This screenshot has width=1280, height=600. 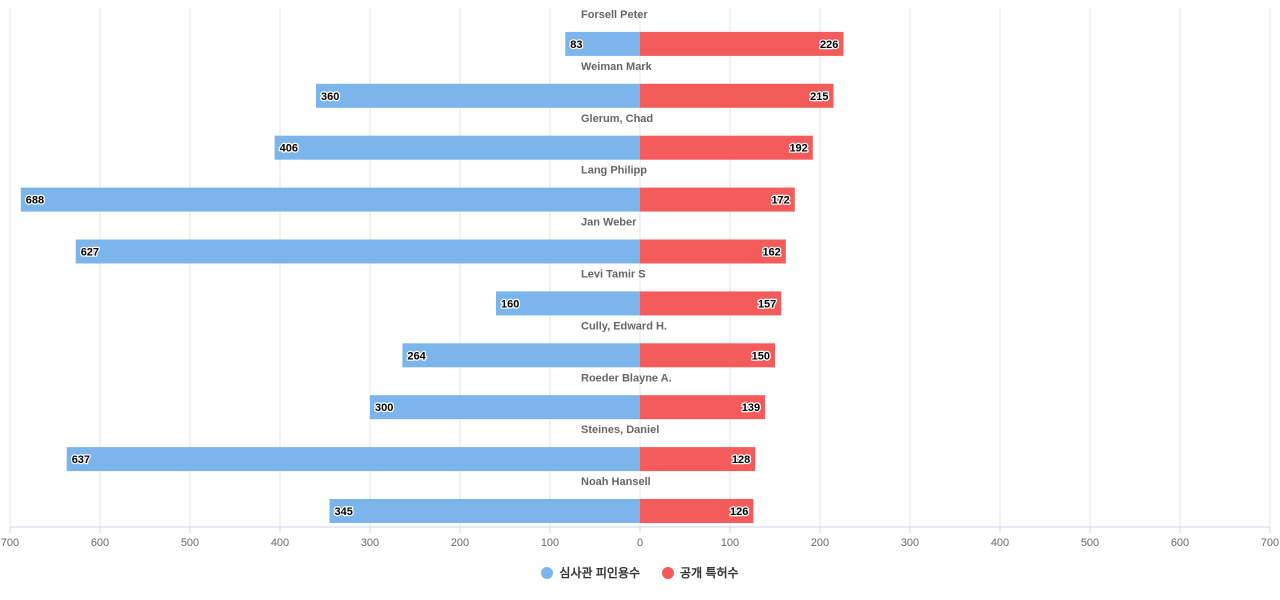 What do you see at coordinates (81, 460) in the screenshot?
I see `data-label-citations: 637` at bounding box center [81, 460].